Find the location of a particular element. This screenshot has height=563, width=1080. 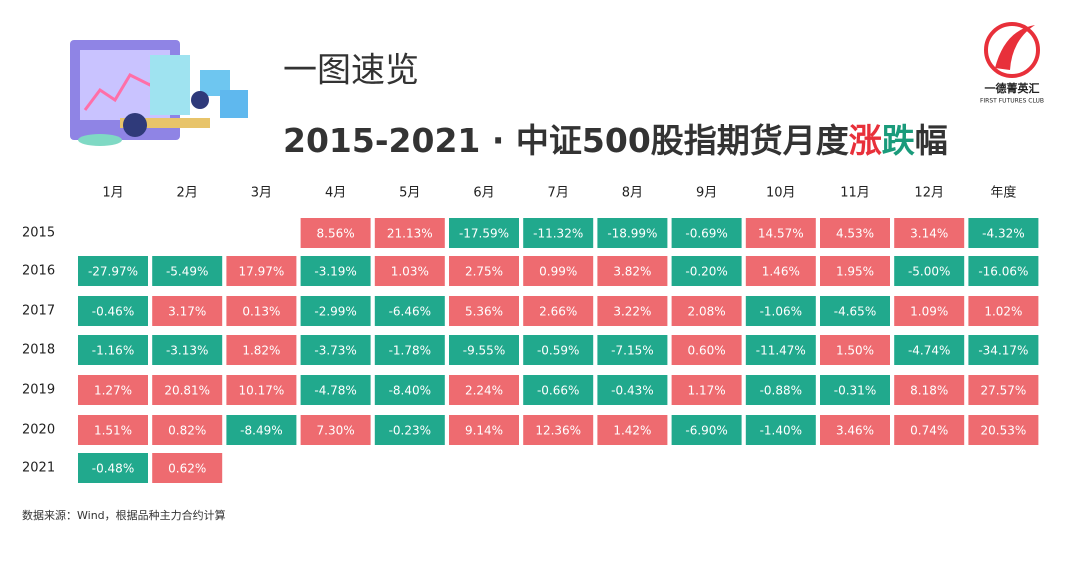

cell-value: -4.74% is located at coordinates (929, 351).